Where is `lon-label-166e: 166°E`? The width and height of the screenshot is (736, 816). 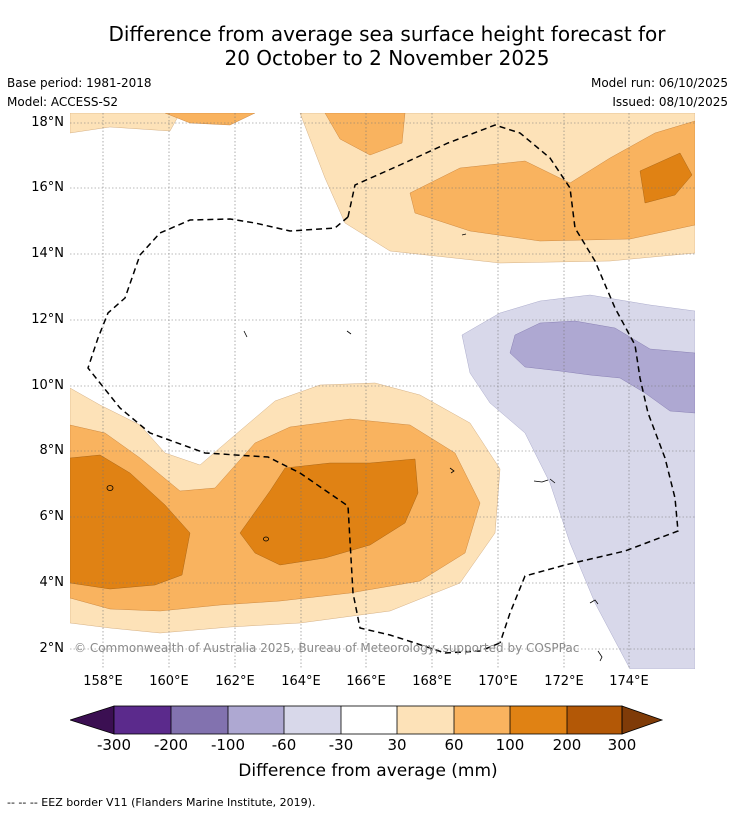 lon-label-166e: 166°E is located at coordinates (366, 681).